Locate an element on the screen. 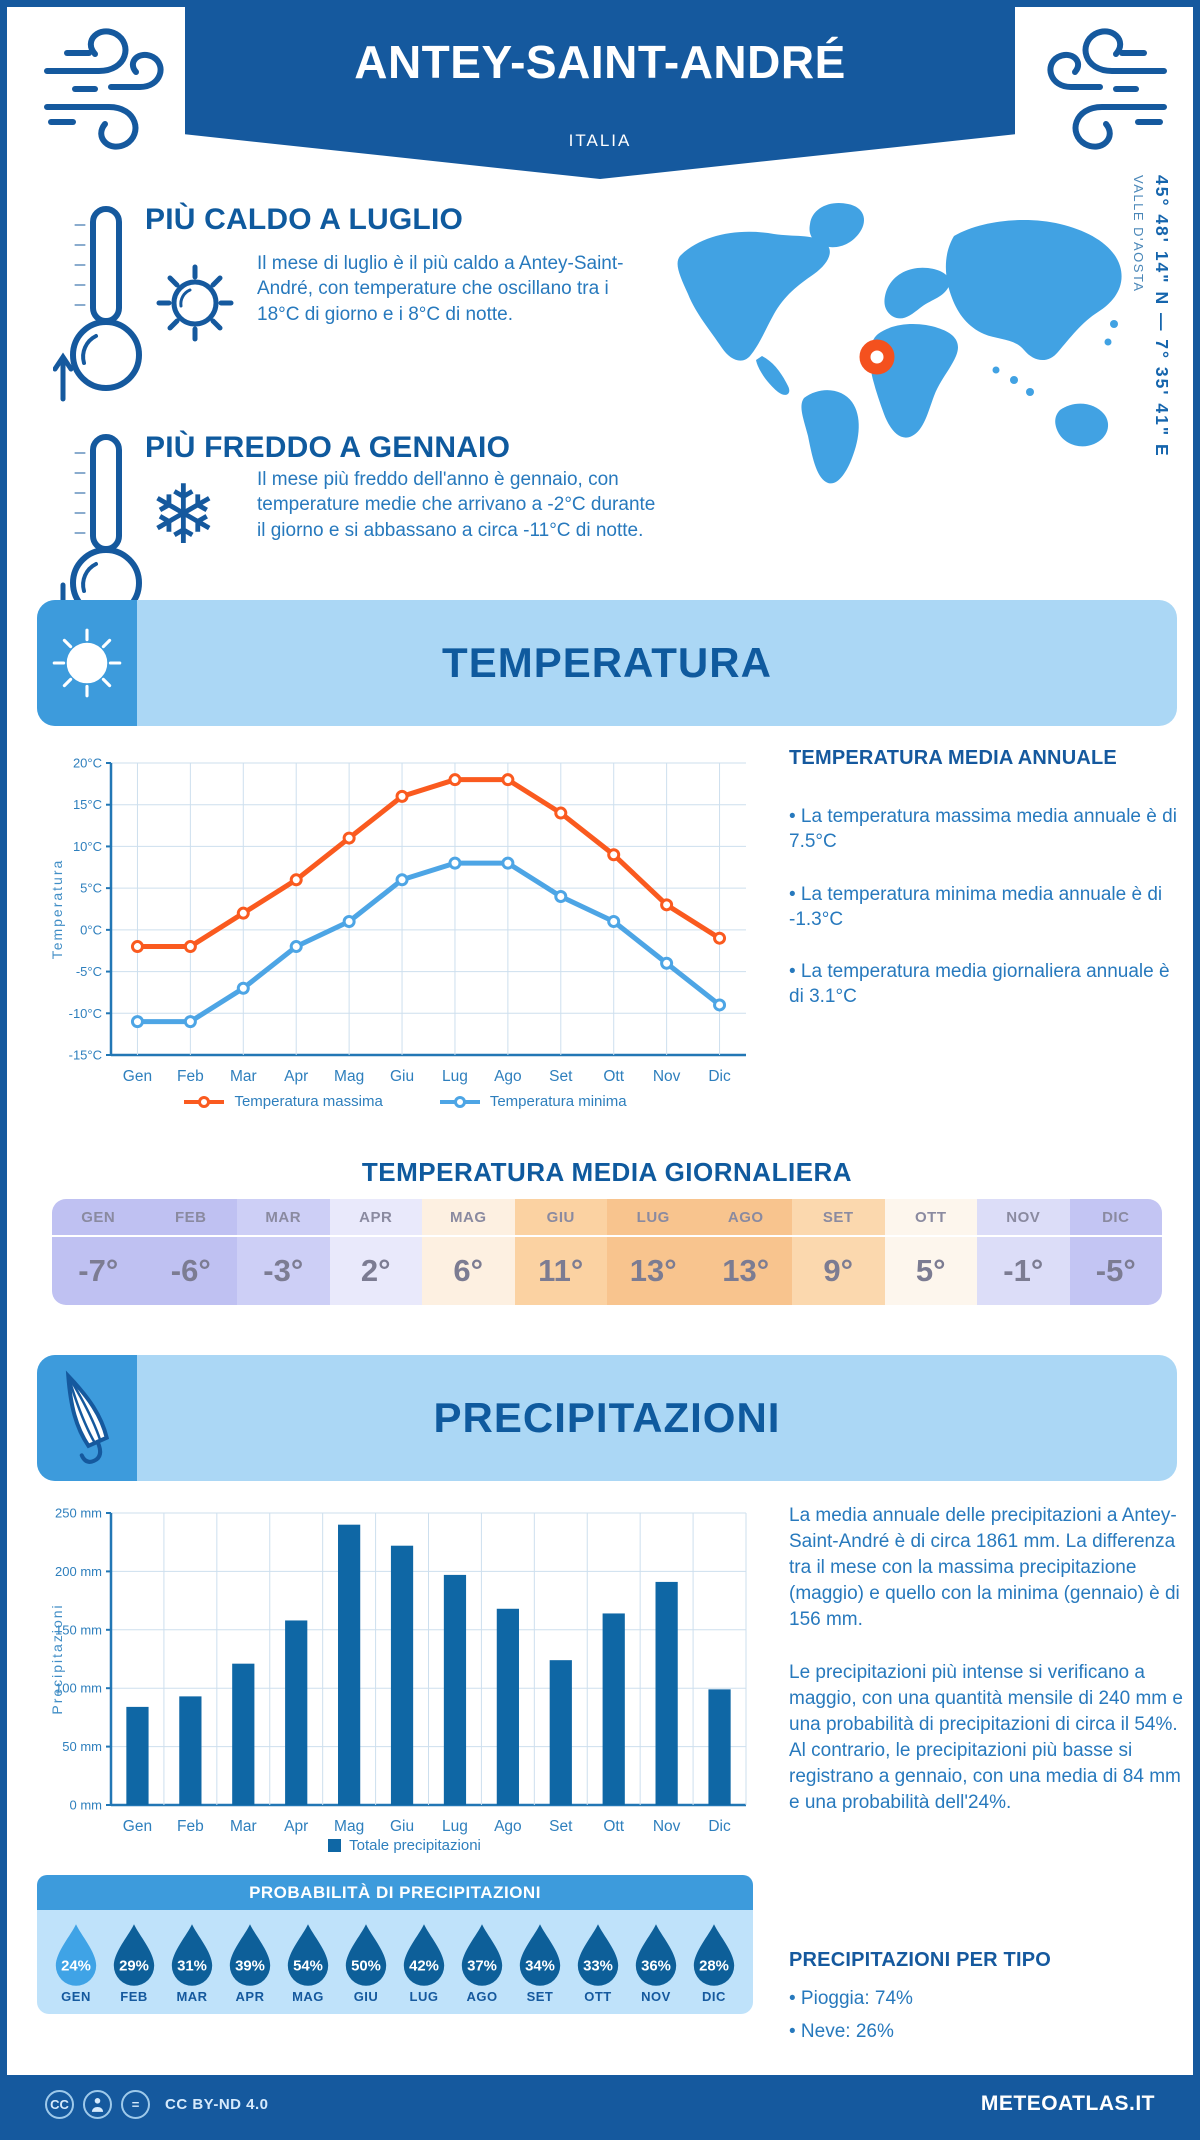 This screenshot has height=2140, width=1200. region-label: VALLE D'AOSTA is located at coordinates (1138, 234).